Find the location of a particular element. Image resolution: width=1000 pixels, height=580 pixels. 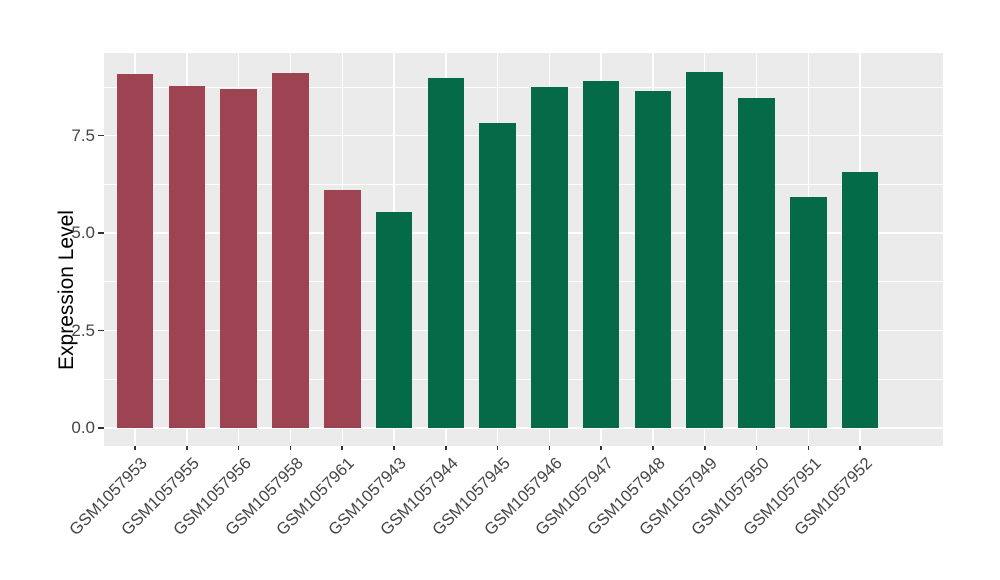

y-tick-label: 2.5 is located at coordinates (83, 330).